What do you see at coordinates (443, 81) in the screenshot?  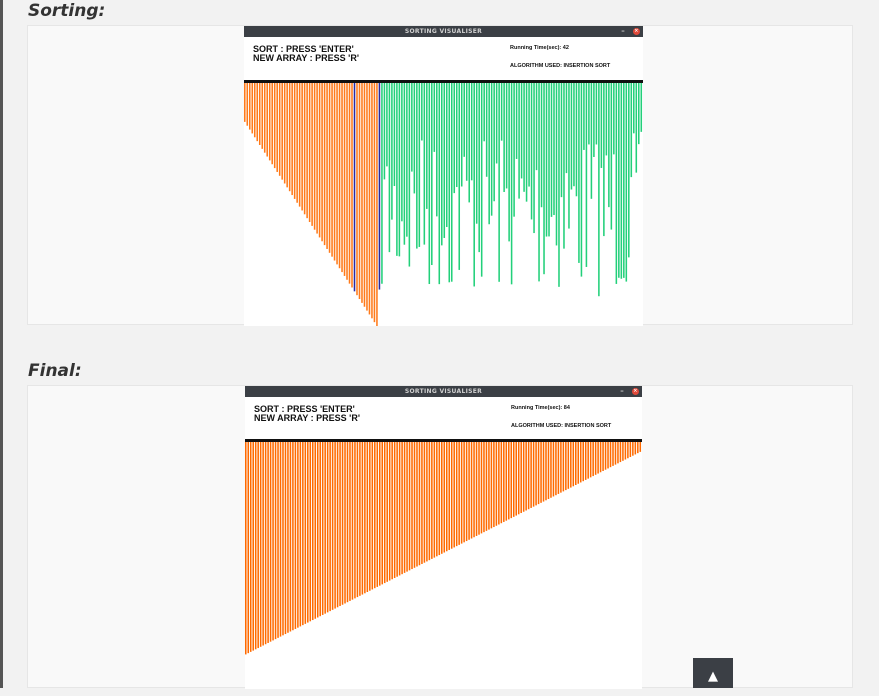 I see `header-separator` at bounding box center [443, 81].